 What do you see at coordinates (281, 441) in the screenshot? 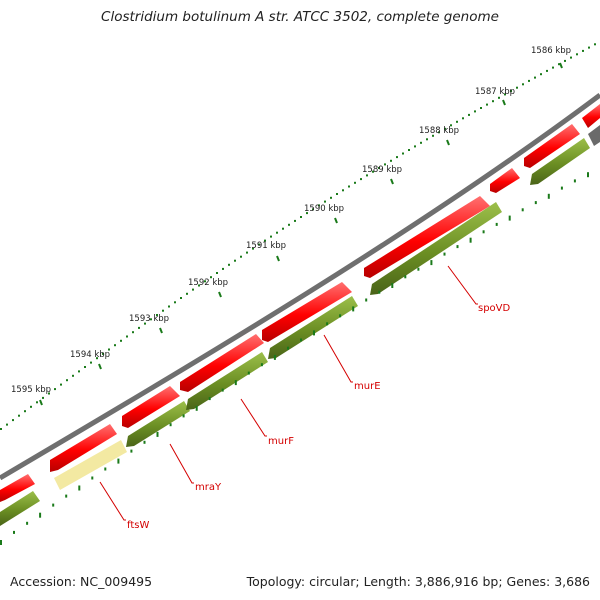
I see `gene-label-murf: murF` at bounding box center [281, 441].